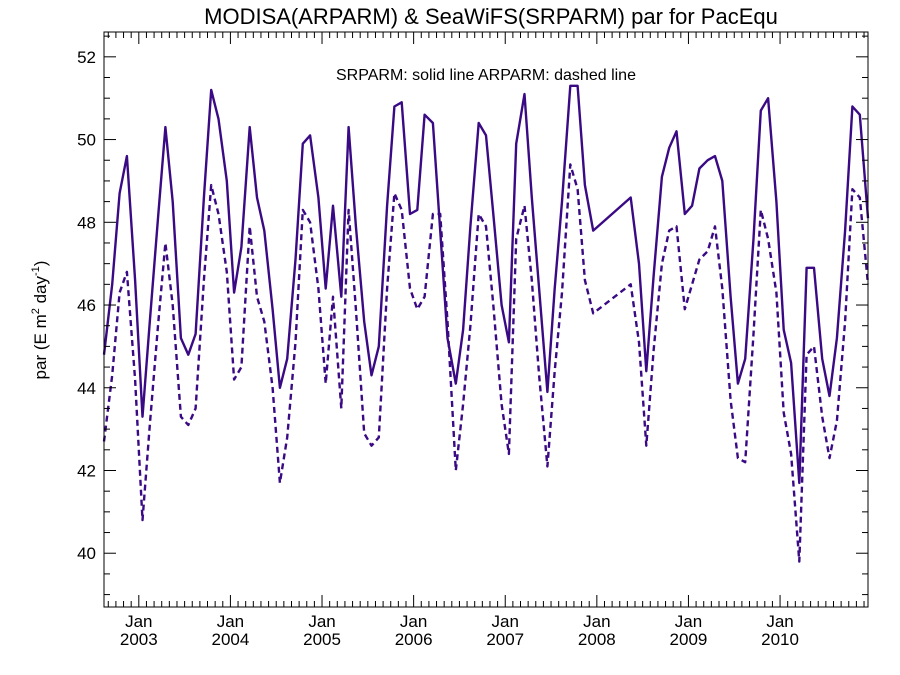  I want to click on y-tick-label: 40, so click(86, 553).